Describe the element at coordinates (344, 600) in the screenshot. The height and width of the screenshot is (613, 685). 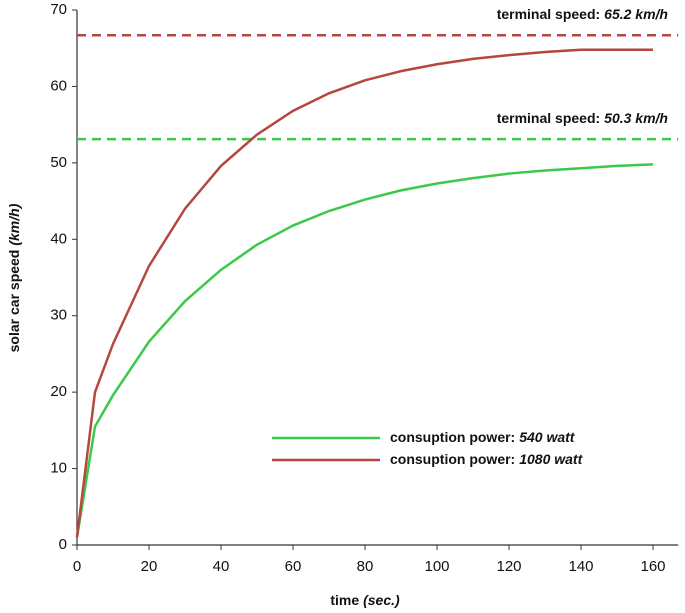
I see `x-axis-title-text: time` at that location.